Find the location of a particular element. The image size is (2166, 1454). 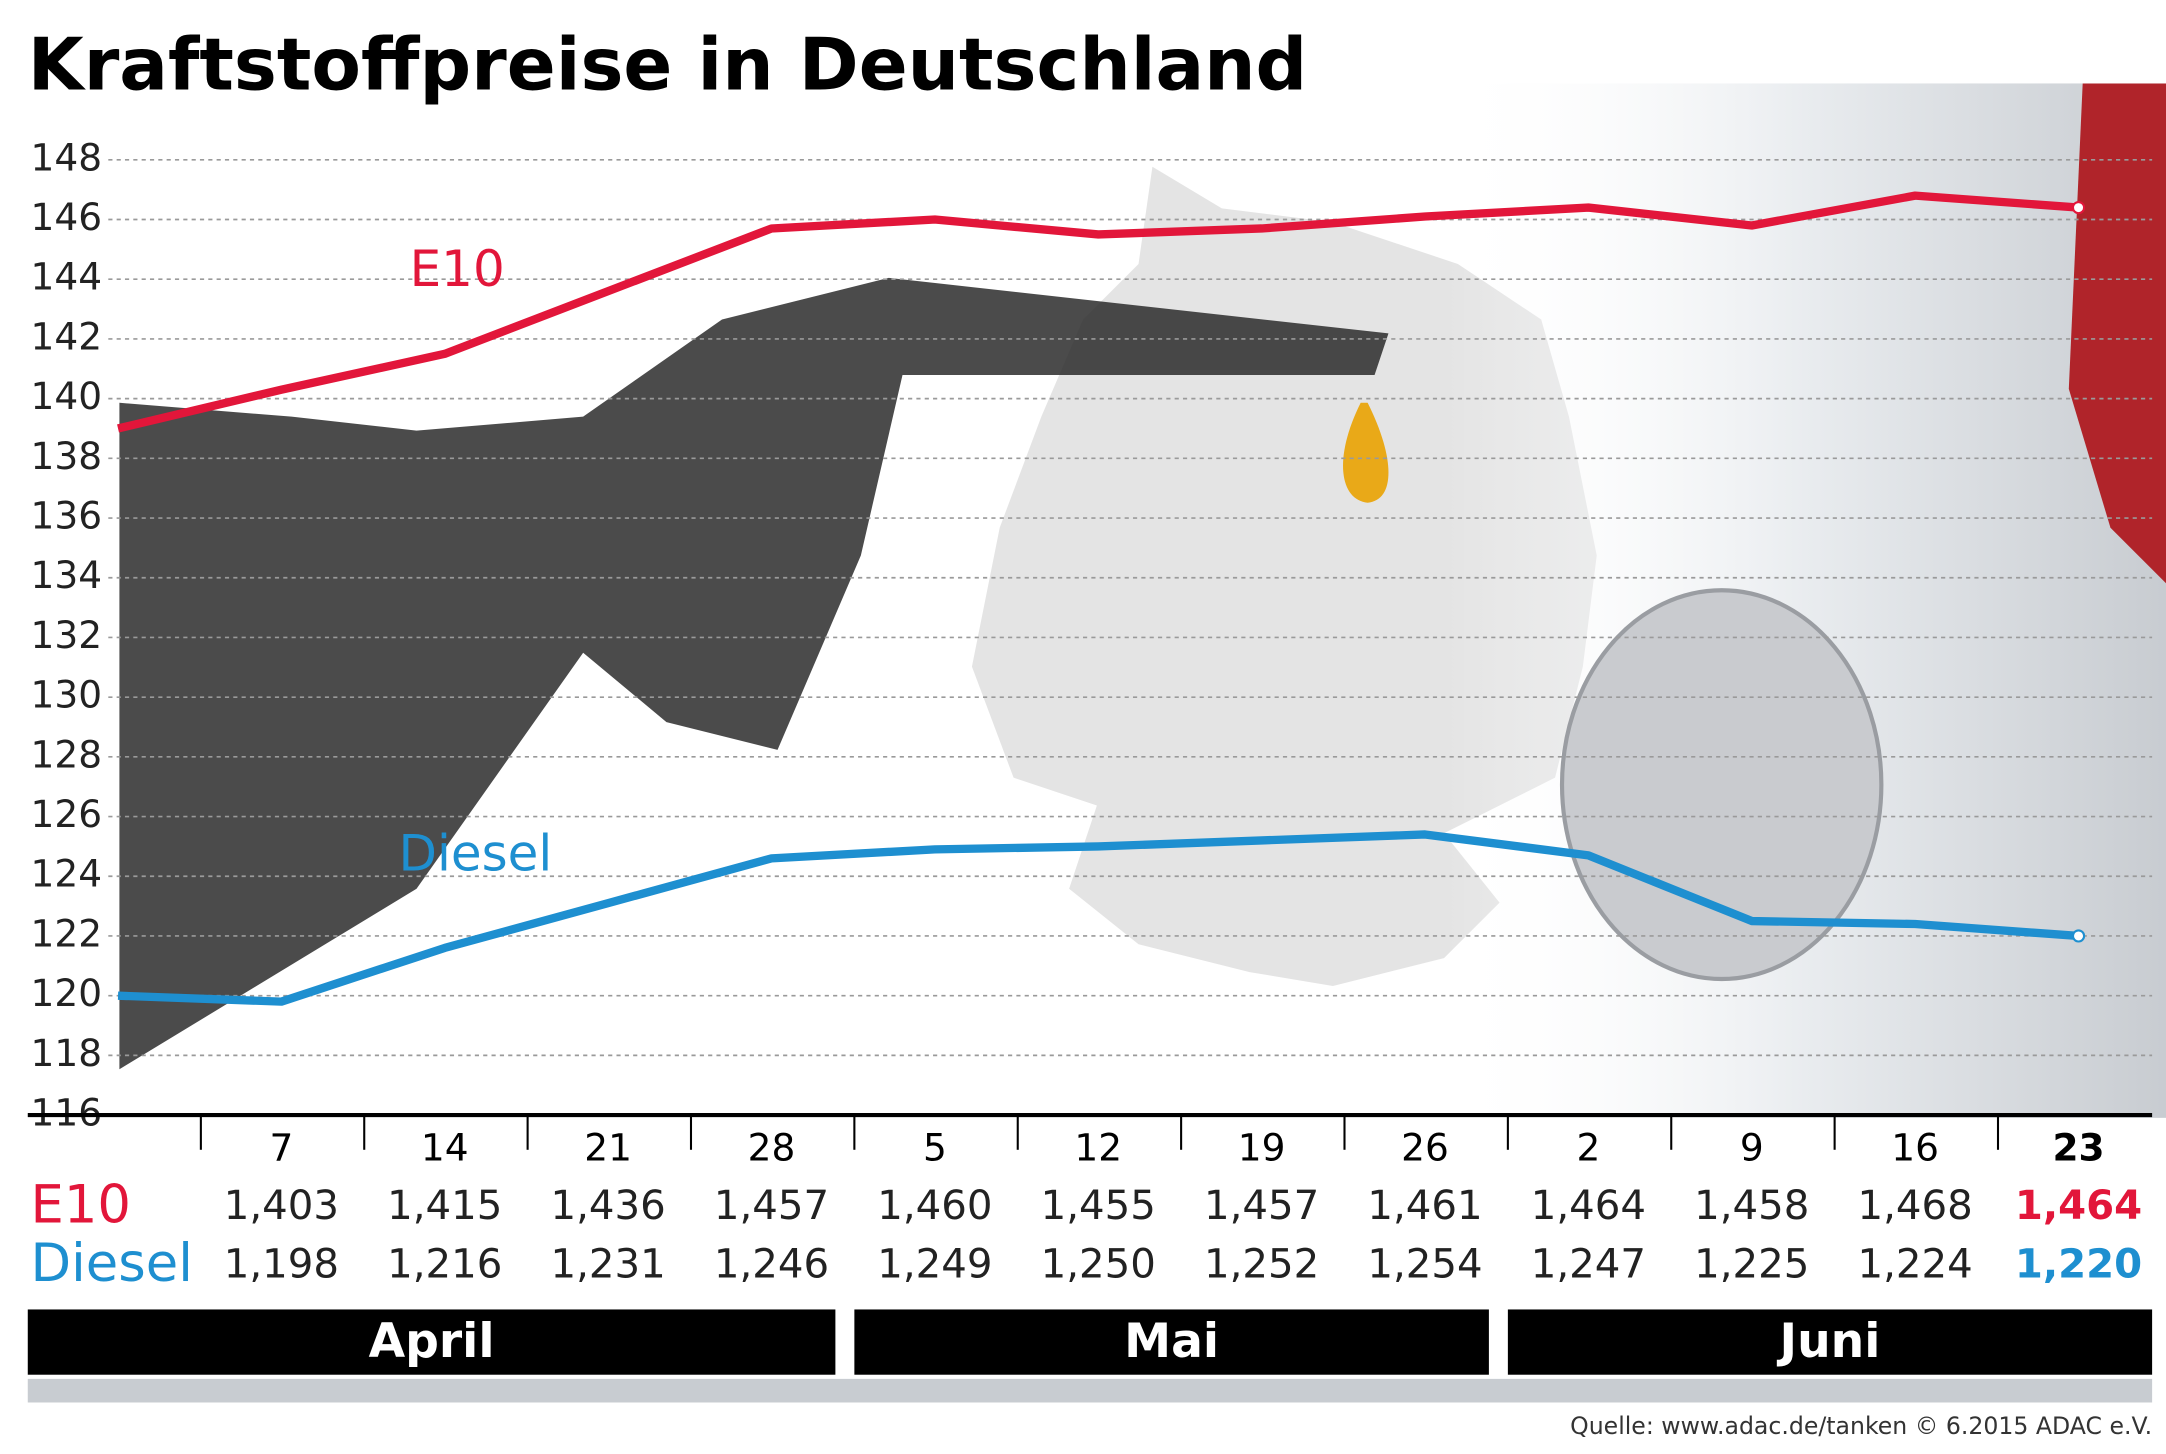

x-tick-label: 21 is located at coordinates (608, 1147).